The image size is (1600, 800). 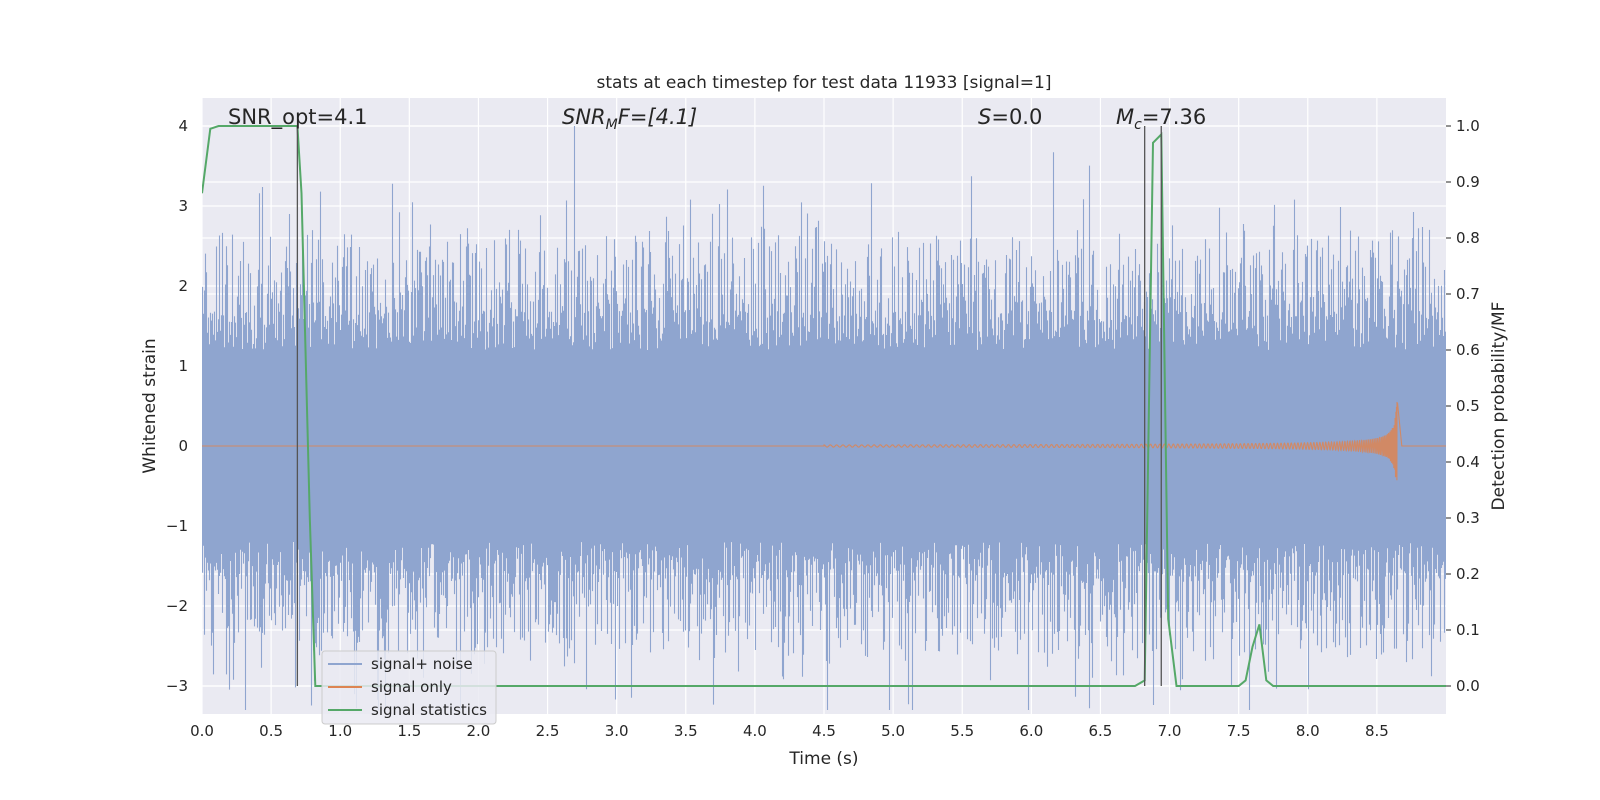 What do you see at coordinates (1468, 518) in the screenshot?
I see `y2-tick-label: 0.3` at bounding box center [1468, 518].